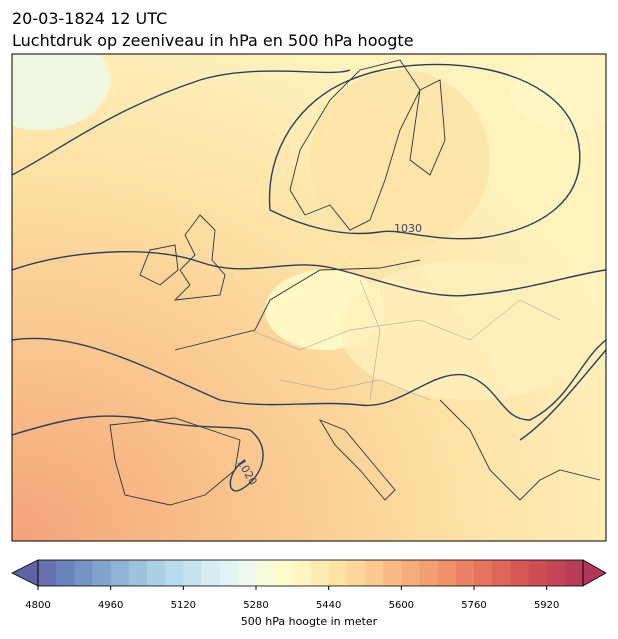  What do you see at coordinates (473, 605) in the screenshot?
I see `colorbar-tick-label: 5760` at bounding box center [473, 605].